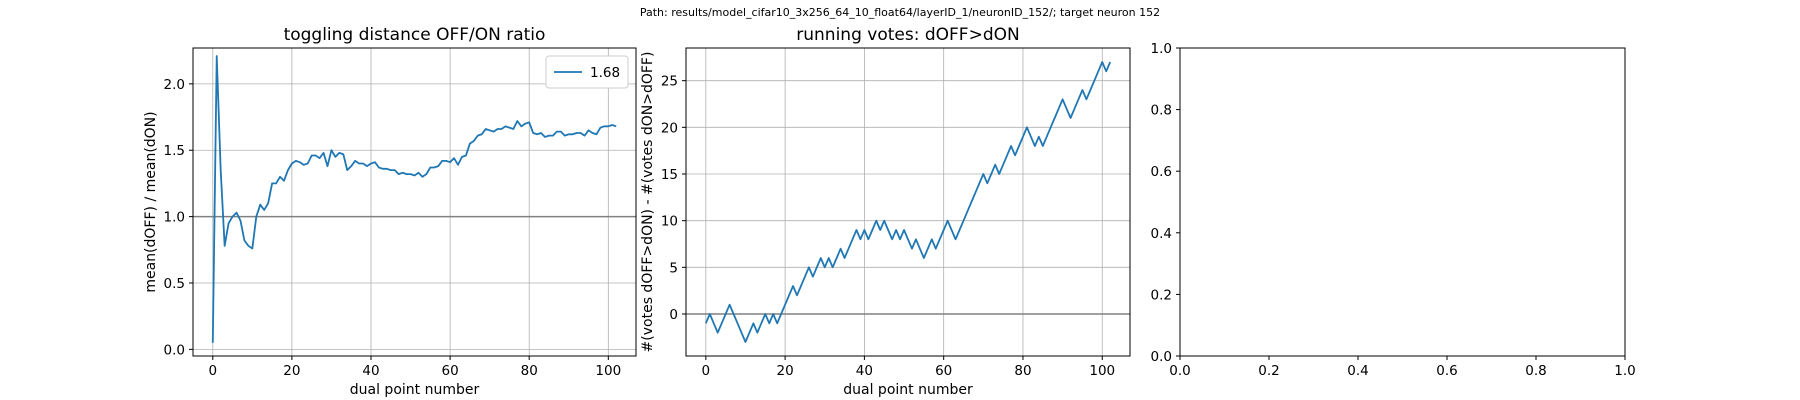 This screenshot has width=1800, height=400. What do you see at coordinates (174, 151) in the screenshot?
I see `y-tick-label: 1.5` at bounding box center [174, 151].